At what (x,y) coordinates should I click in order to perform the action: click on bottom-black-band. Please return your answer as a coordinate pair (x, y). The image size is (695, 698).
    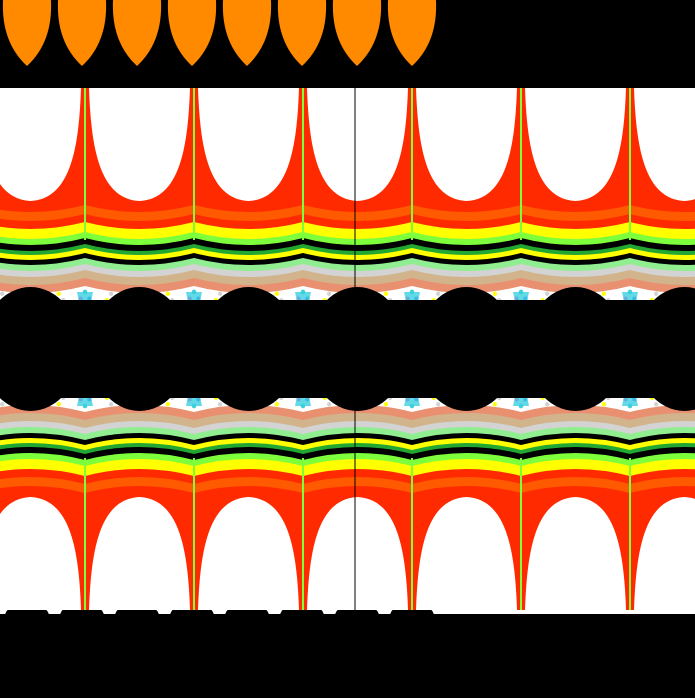
    Looking at the image, I should click on (347, 650).